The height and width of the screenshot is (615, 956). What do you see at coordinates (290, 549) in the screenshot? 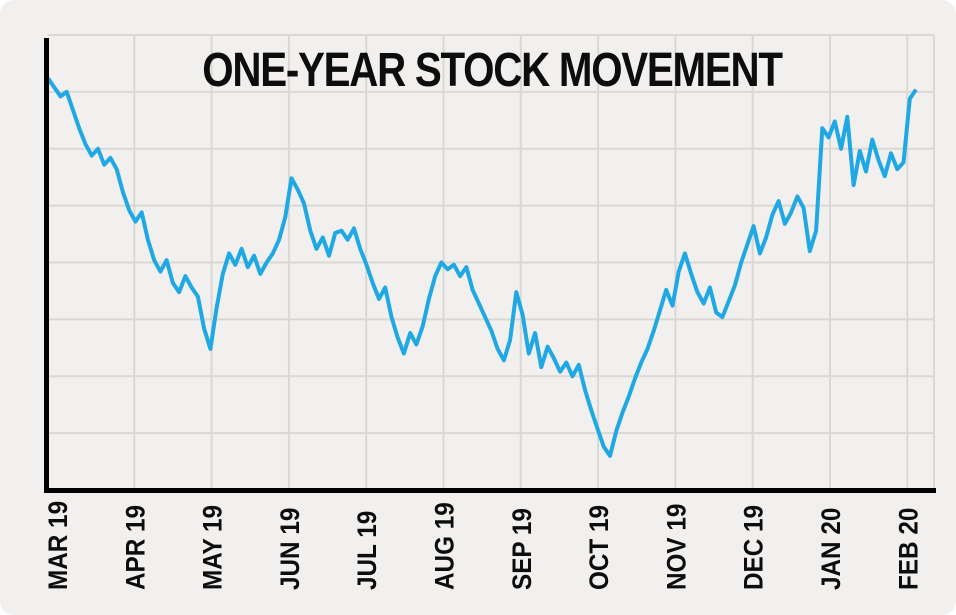
I see `x-axis-label: JUN 19` at bounding box center [290, 549].